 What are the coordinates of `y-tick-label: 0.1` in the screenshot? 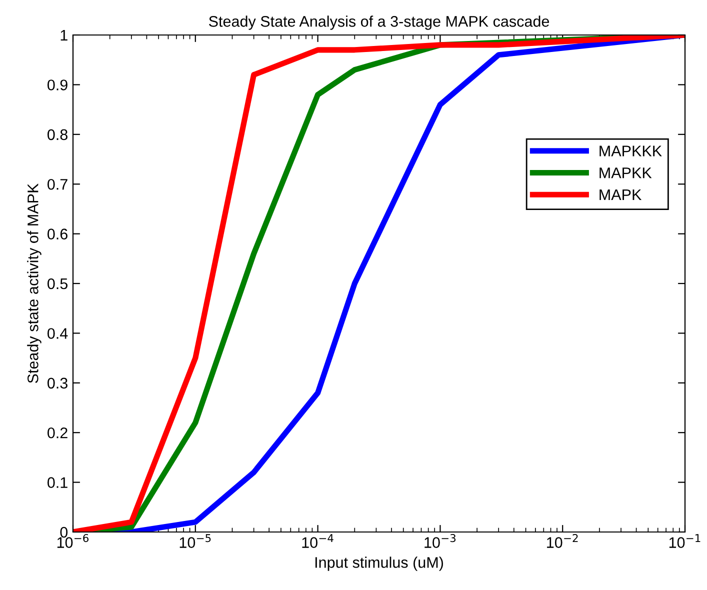 It's located at (58, 482).